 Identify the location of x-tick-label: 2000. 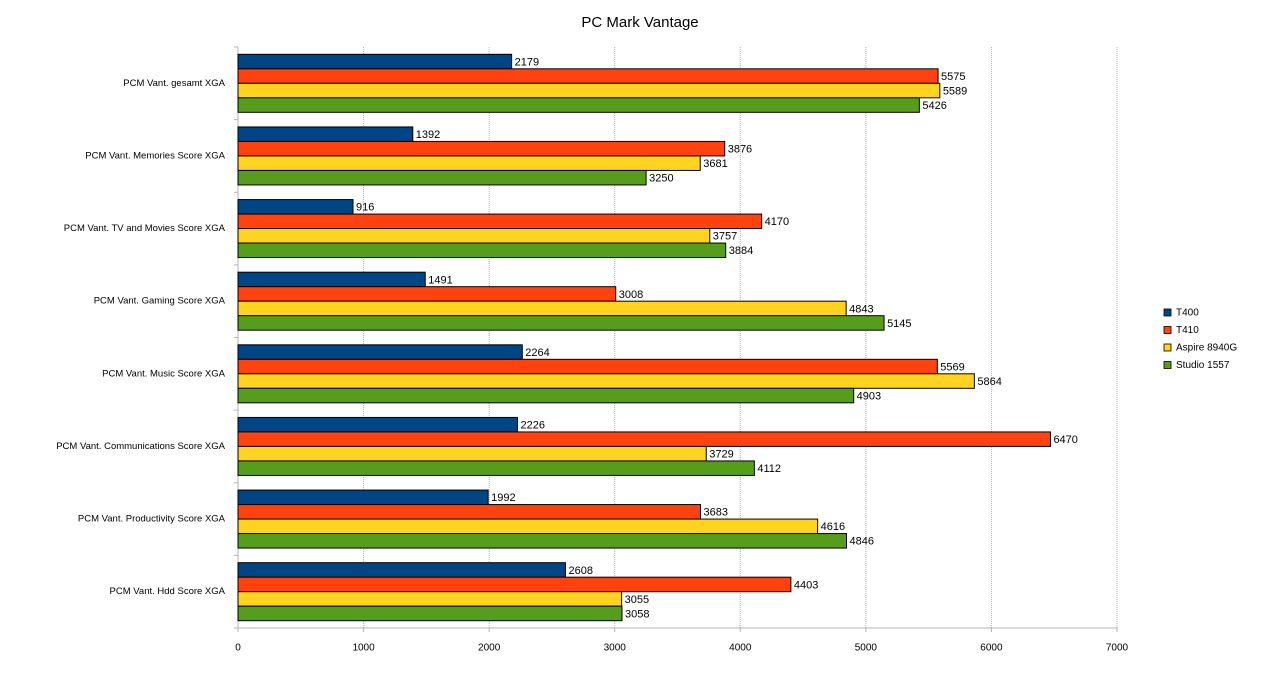
(489, 648).